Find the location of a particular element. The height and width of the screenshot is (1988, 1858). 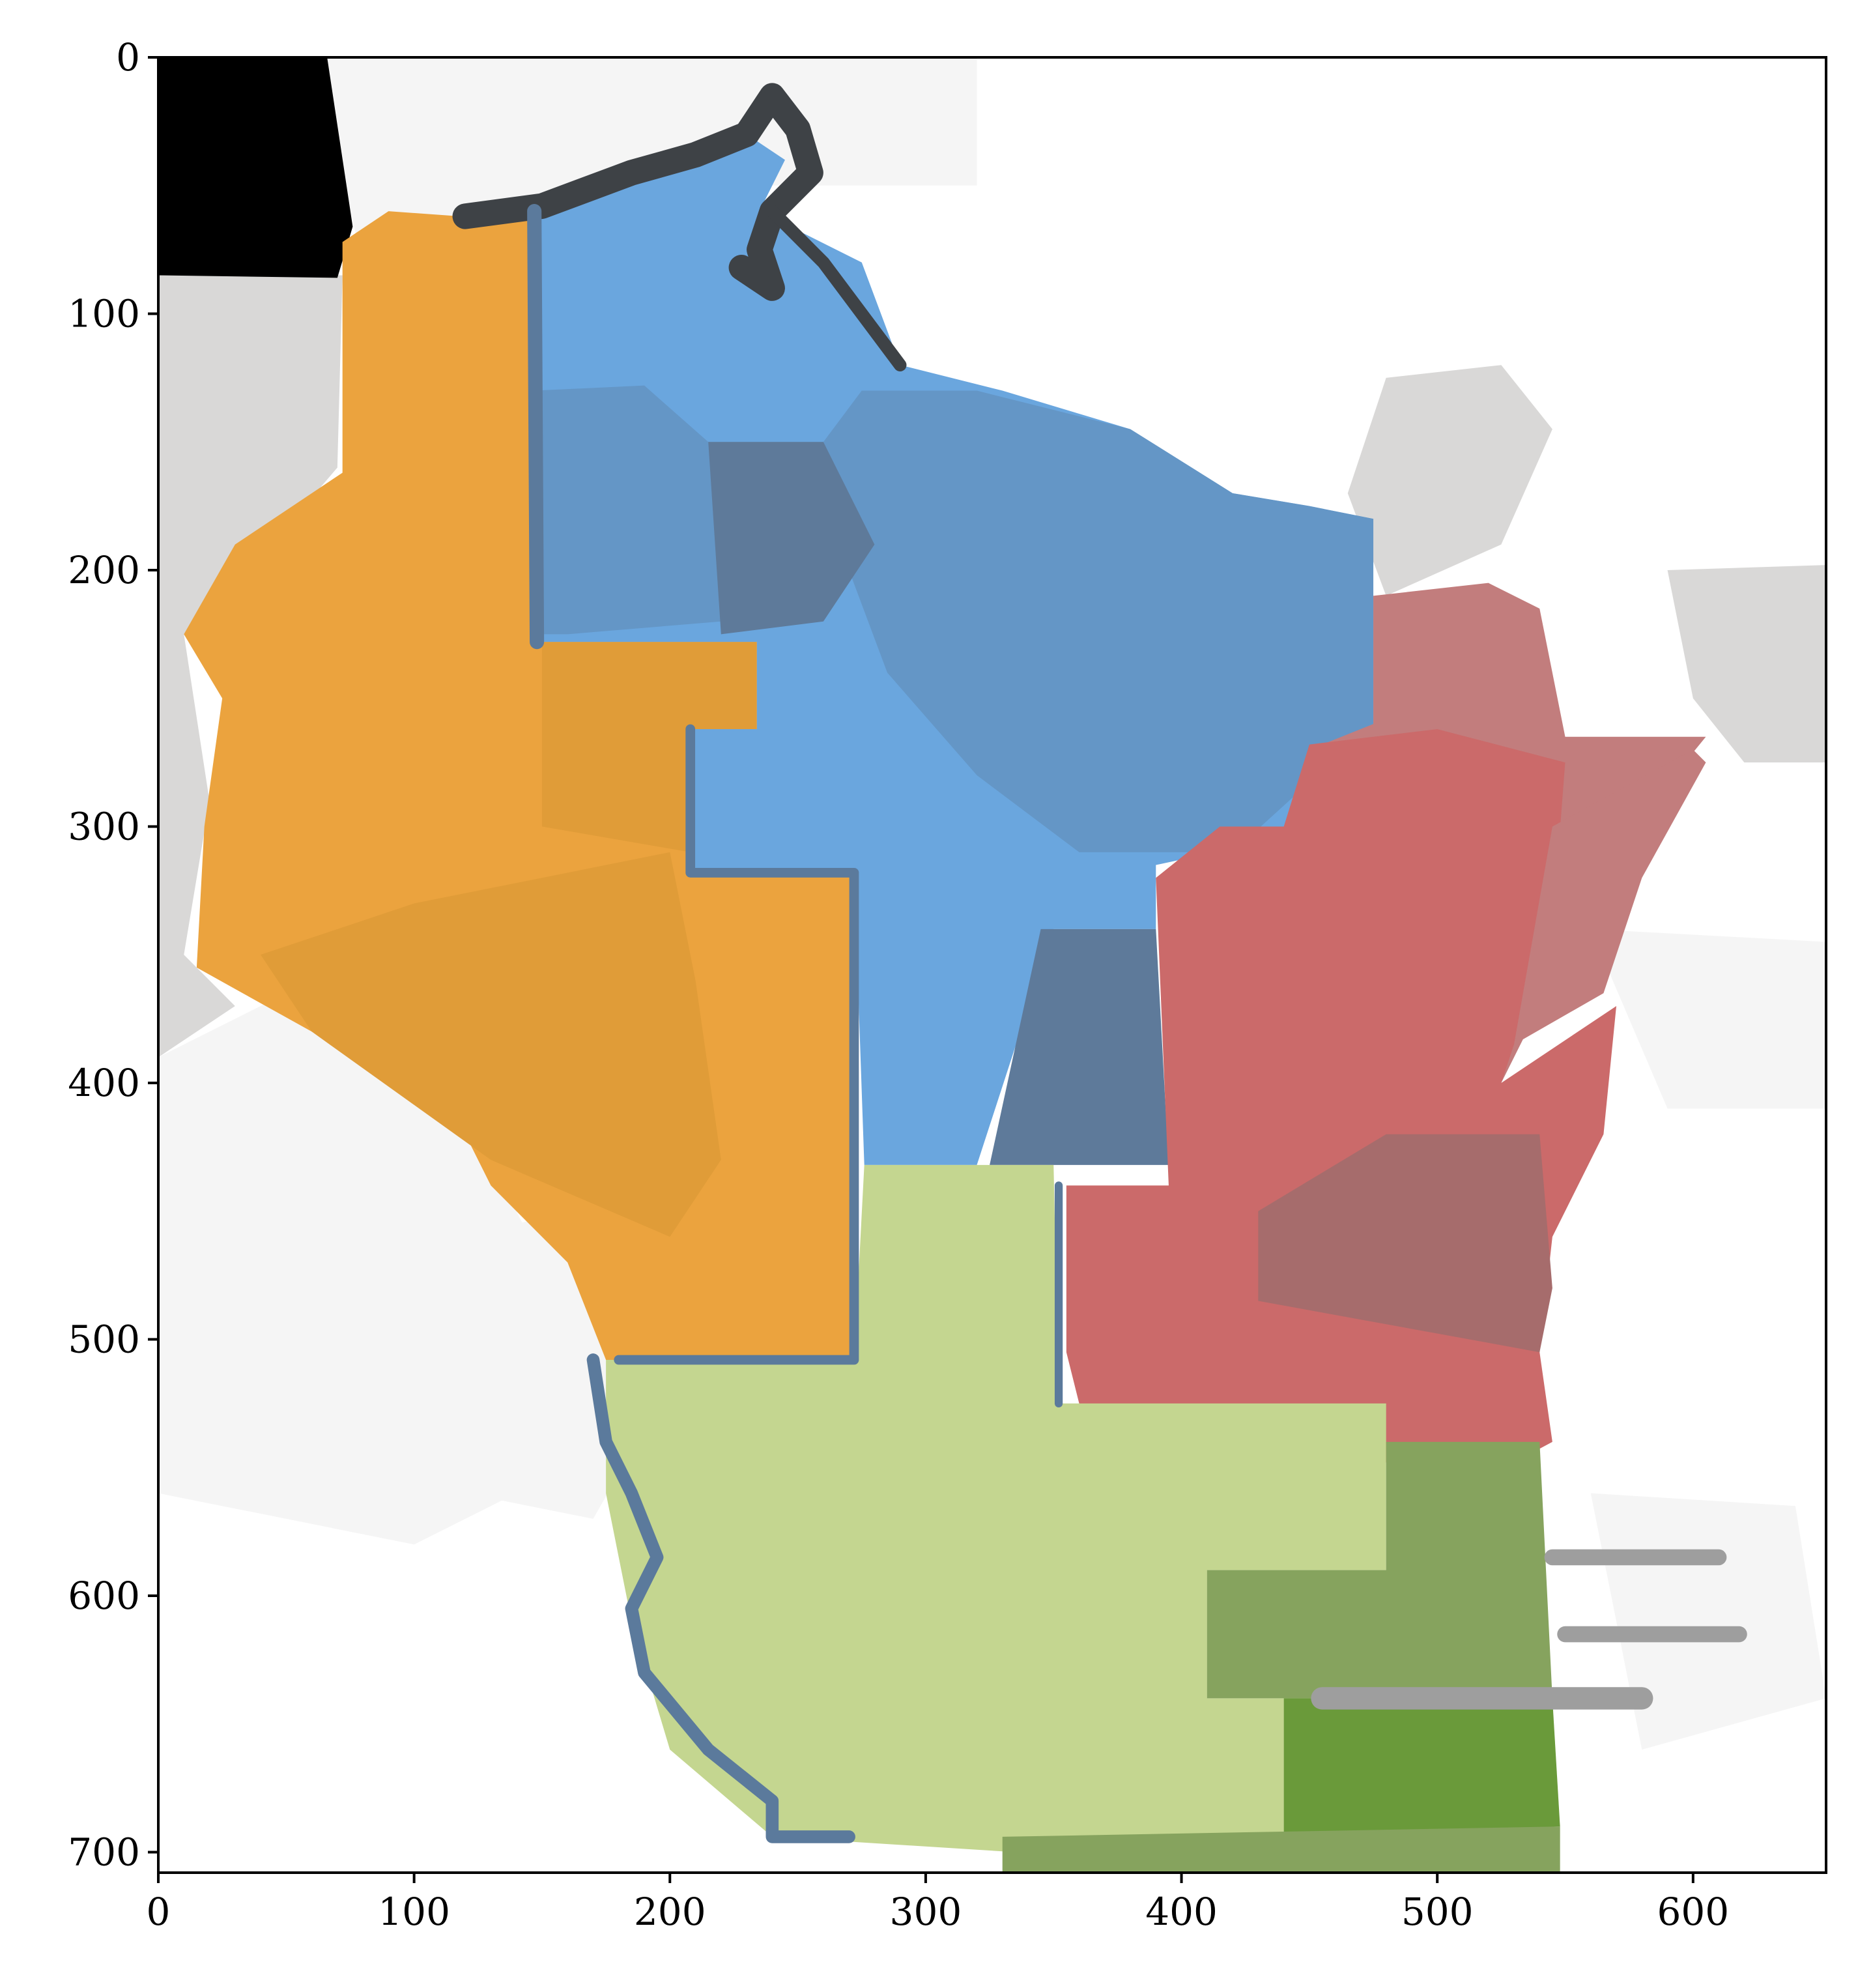

x-tick-label-6: 600 is located at coordinates (1693, 1912).